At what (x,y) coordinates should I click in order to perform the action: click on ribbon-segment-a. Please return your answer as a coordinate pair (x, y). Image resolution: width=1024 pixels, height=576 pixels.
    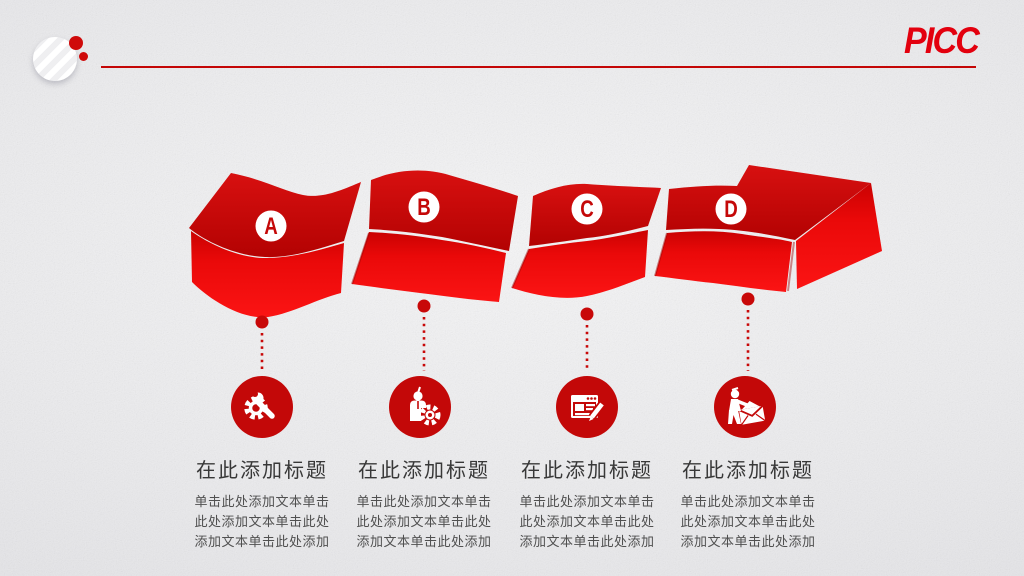
    Looking at the image, I should click on (275, 245).